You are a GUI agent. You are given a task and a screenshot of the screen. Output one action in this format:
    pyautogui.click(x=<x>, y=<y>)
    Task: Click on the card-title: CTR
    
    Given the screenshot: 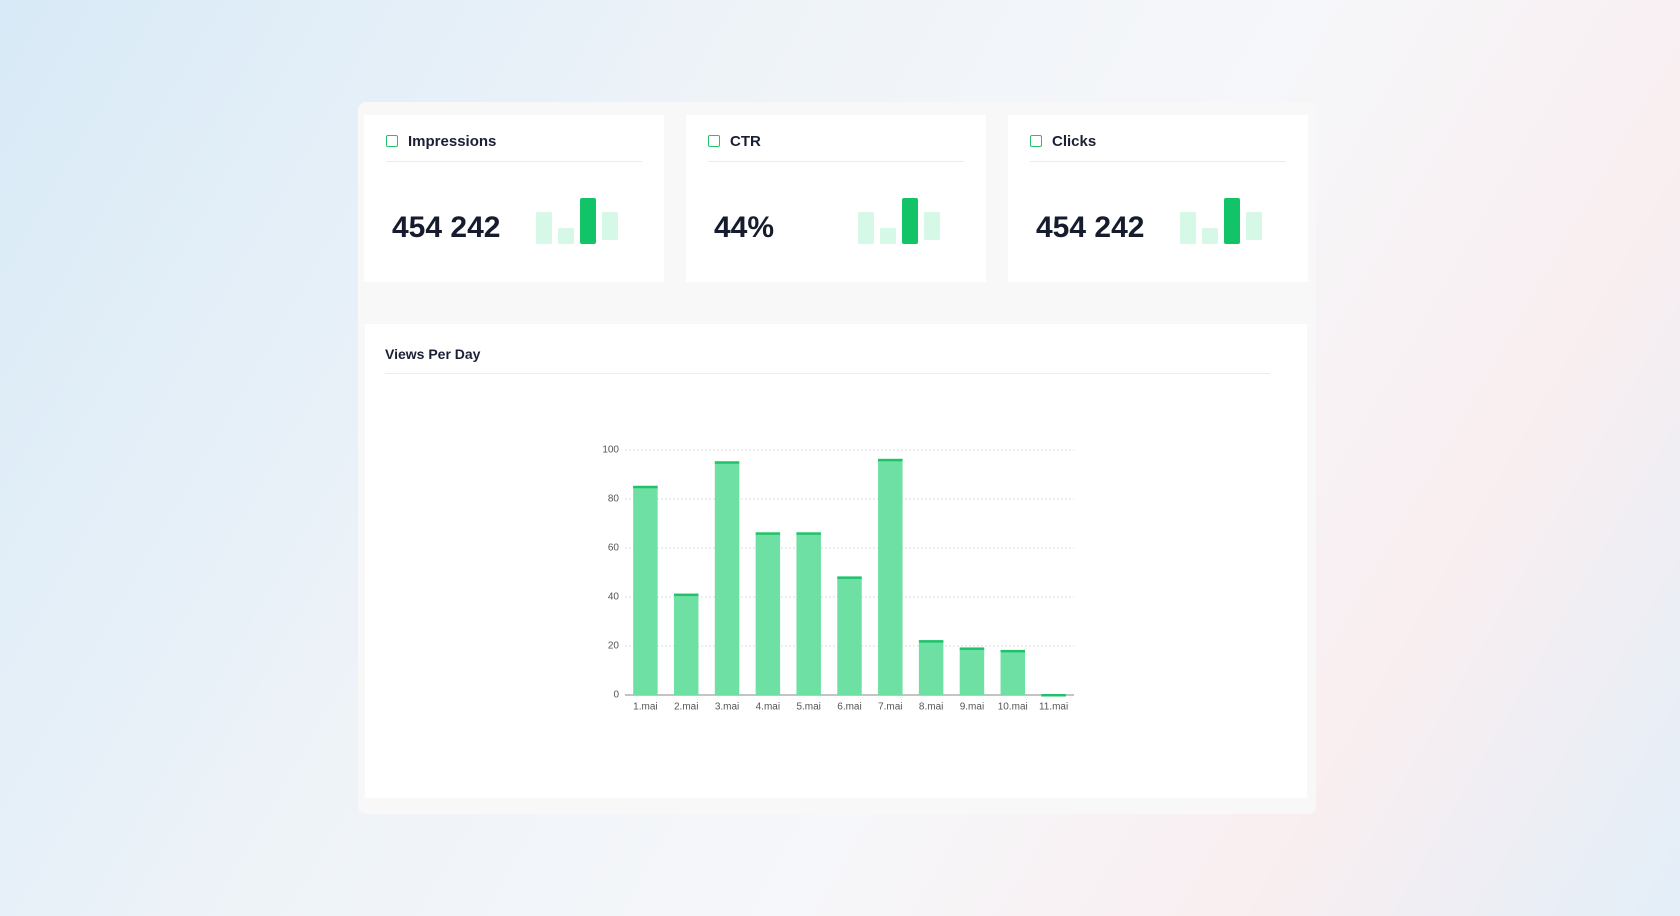 What is the action you would take?
    pyautogui.click(x=745, y=141)
    